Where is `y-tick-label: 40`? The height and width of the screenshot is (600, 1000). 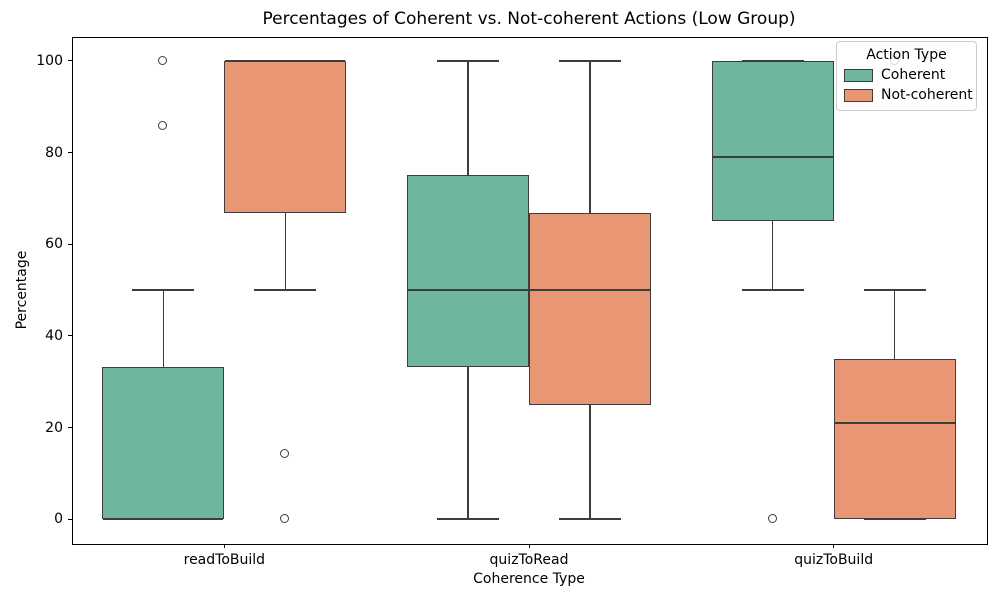 y-tick-label: 40 is located at coordinates (54, 335).